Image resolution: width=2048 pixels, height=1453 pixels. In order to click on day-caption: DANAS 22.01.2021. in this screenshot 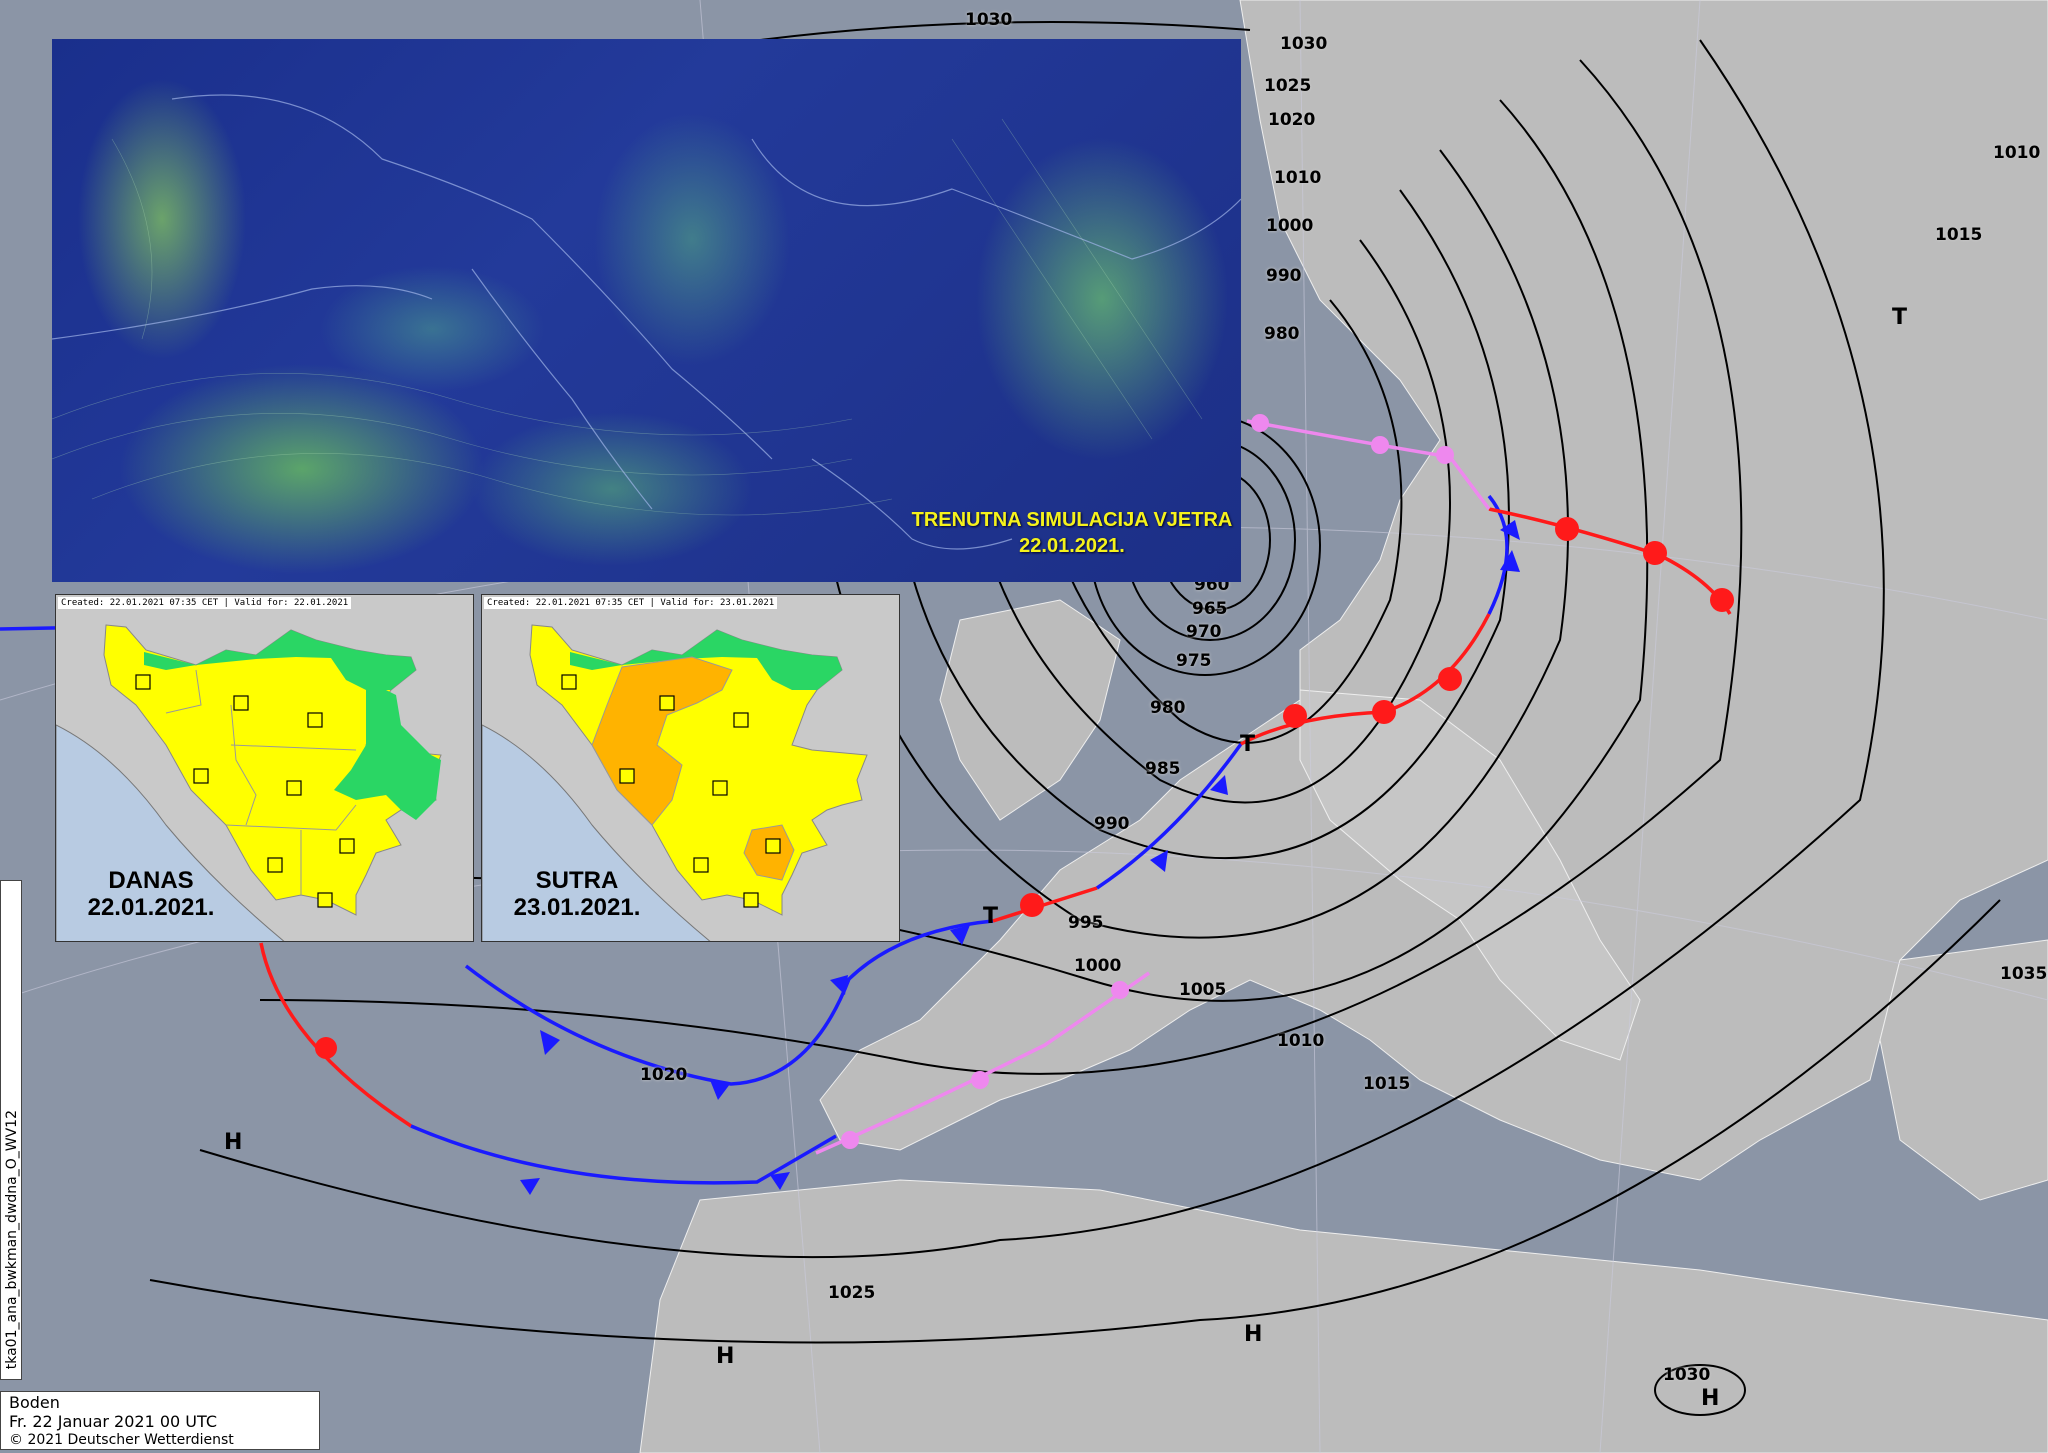, I will do `click(151, 894)`.